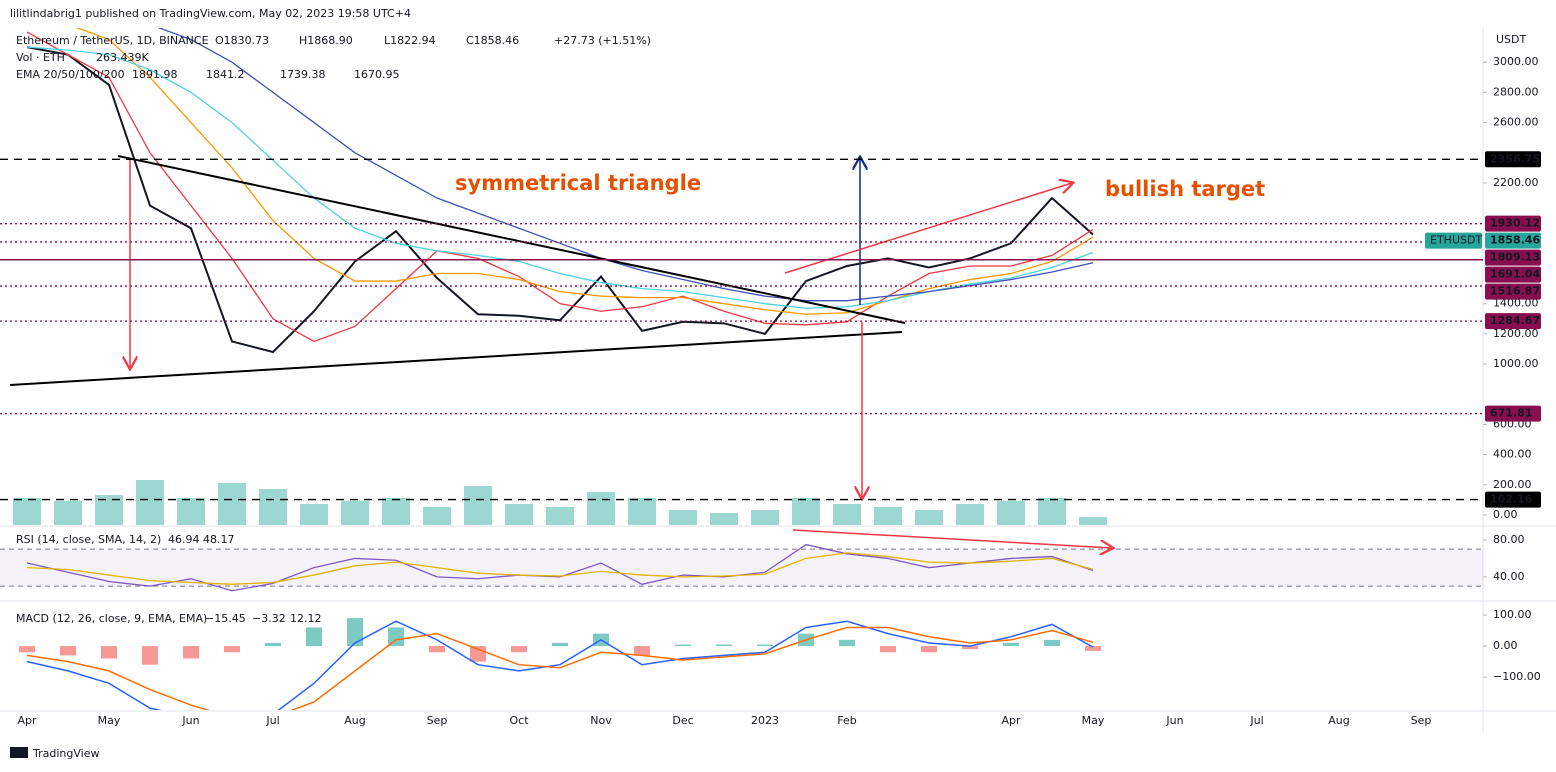 The image size is (1556, 772). I want to click on x-tick-label: May, so click(1093, 720).